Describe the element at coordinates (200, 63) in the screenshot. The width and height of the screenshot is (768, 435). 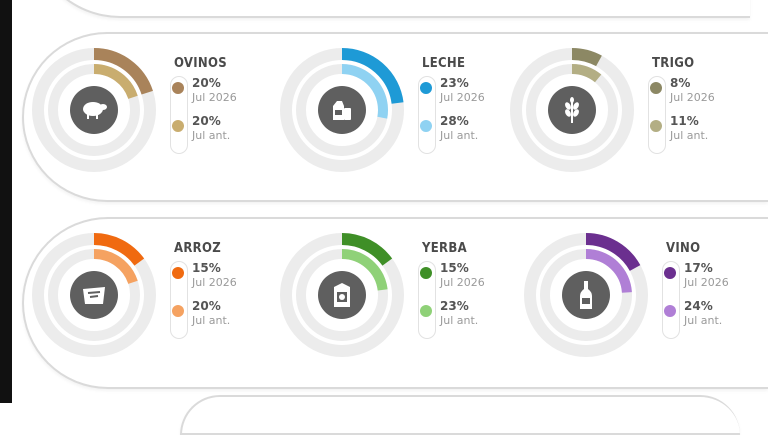
I see `category-label: OVINOS` at that location.